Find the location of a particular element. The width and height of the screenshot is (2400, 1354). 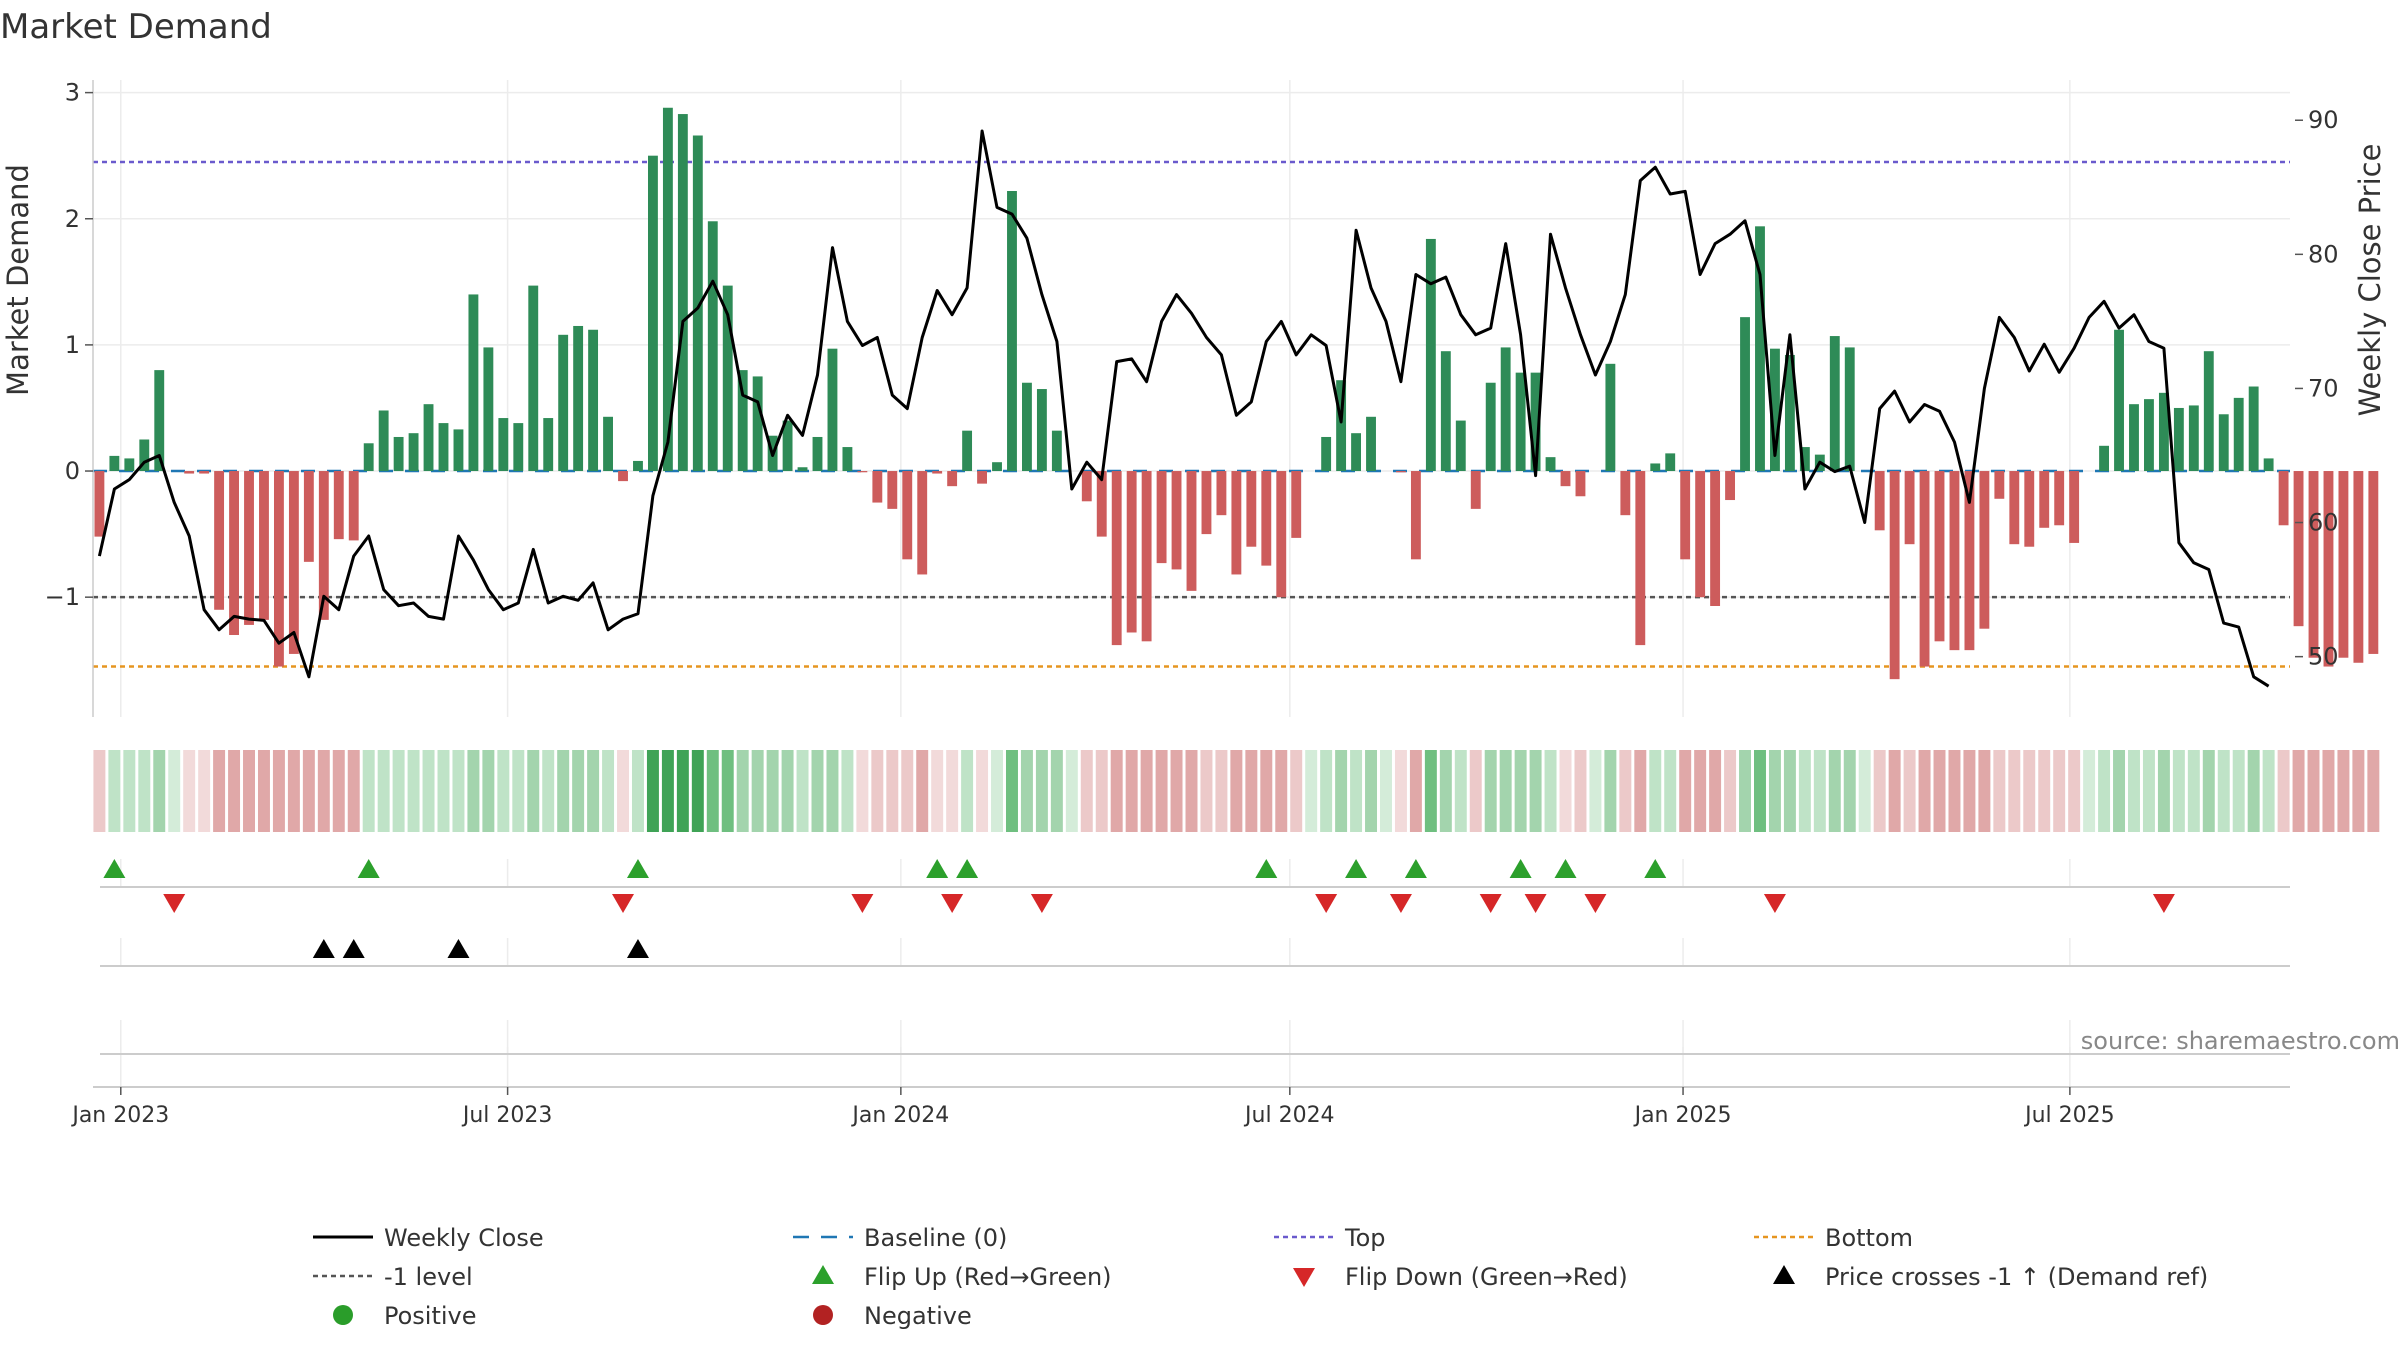

legend-label: Top is located at coordinates (1365, 1238).